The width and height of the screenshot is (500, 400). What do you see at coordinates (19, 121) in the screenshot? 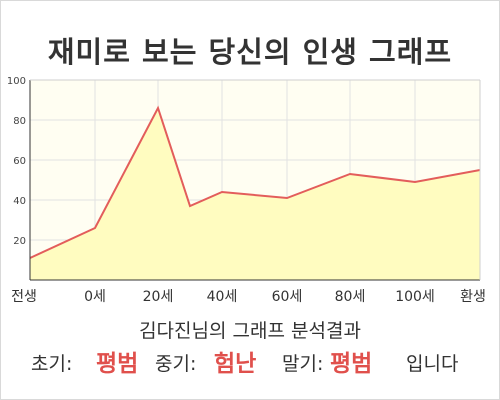
I see `y-tick-label: 80` at bounding box center [19, 121].